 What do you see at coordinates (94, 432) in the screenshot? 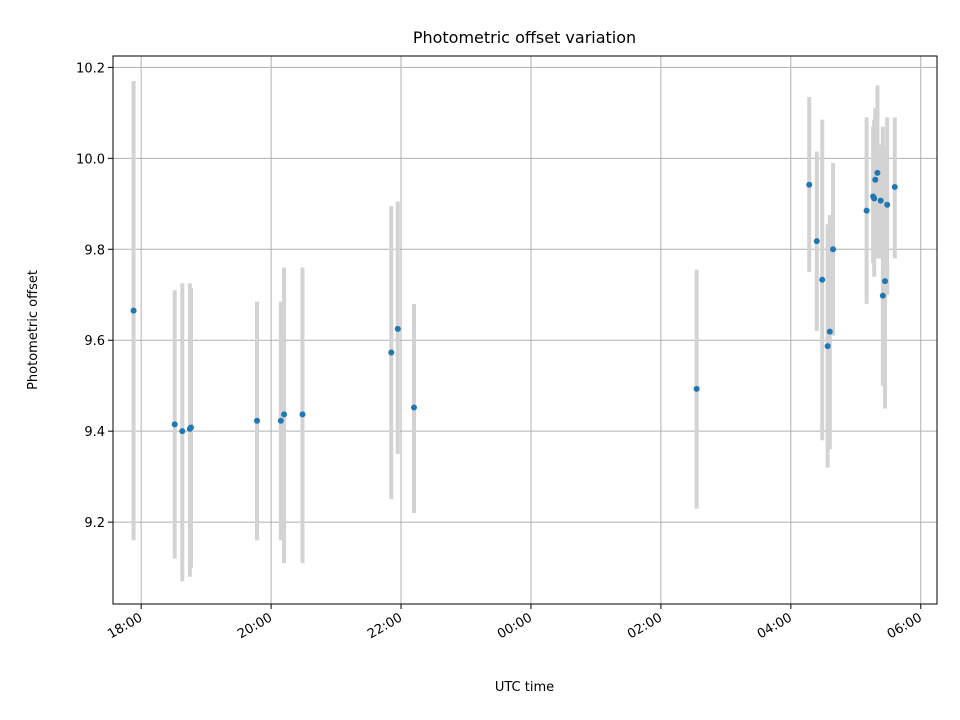
I see `y-tick-label: 9.4` at bounding box center [94, 432].